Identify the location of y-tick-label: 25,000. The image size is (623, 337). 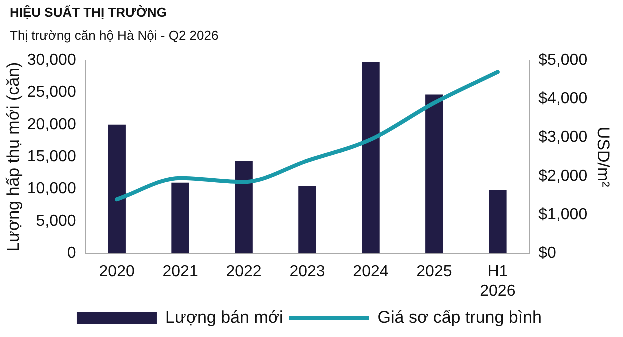
(51, 93).